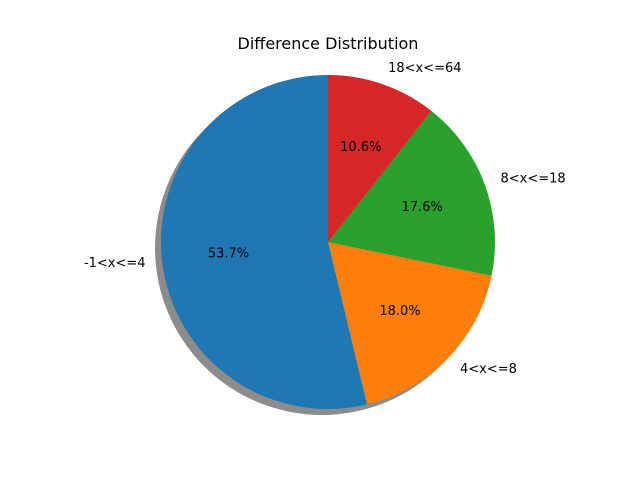  Describe the element at coordinates (421, 207) in the screenshot. I see `slice-percent-label: 17.6%` at that location.